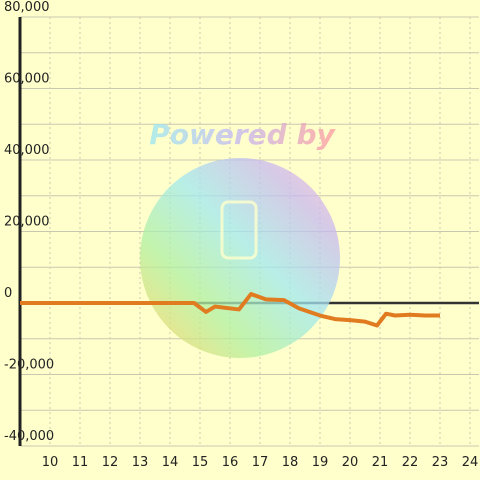 This screenshot has width=480, height=480. What do you see at coordinates (110, 462) in the screenshot?
I see `x-tick-label: 12` at bounding box center [110, 462].